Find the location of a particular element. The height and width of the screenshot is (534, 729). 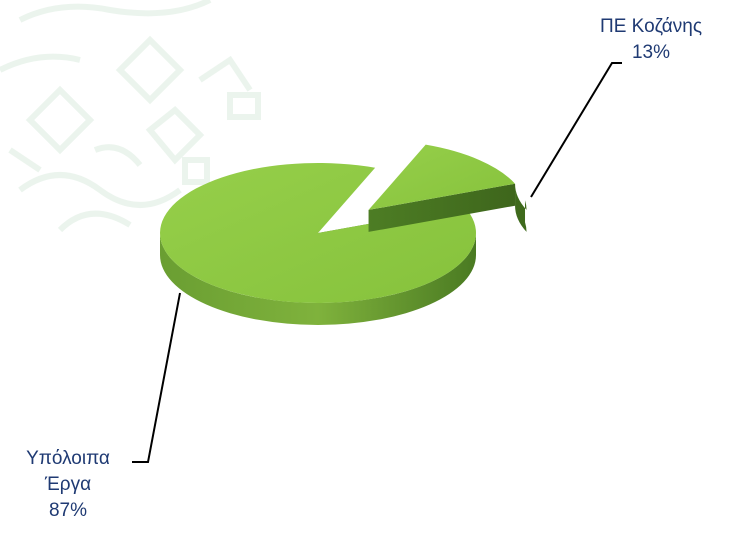

pie-slice-kozani is located at coordinates (447, 188).